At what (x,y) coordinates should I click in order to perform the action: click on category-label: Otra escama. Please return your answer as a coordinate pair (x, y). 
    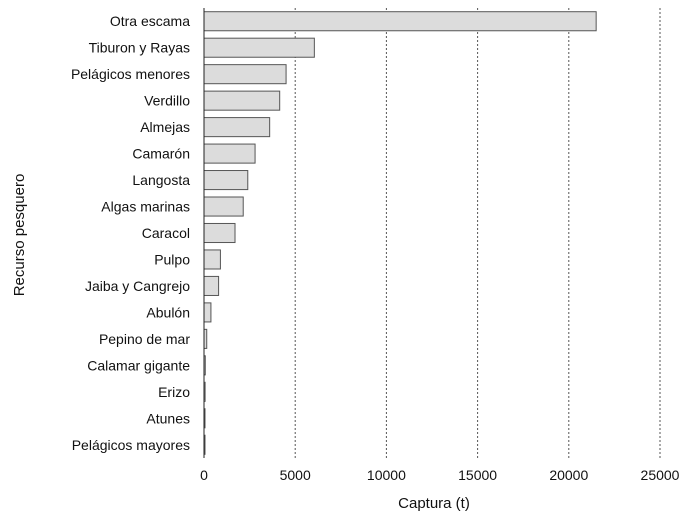
    Looking at the image, I should click on (150, 21).